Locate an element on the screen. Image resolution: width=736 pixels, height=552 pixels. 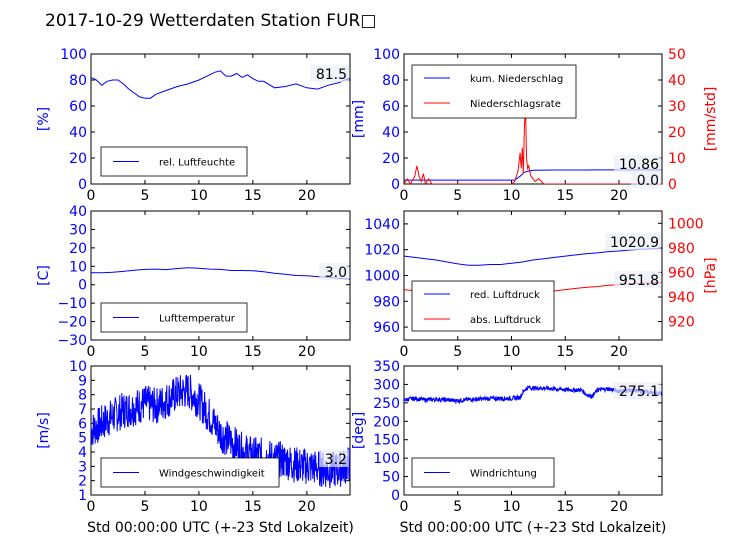
value-annotation: 10.86 is located at coordinates (639, 165).